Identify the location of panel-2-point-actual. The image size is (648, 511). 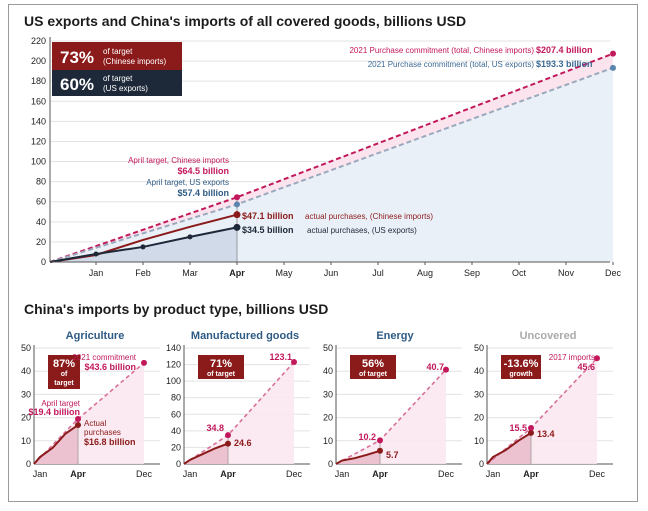
(380, 450).